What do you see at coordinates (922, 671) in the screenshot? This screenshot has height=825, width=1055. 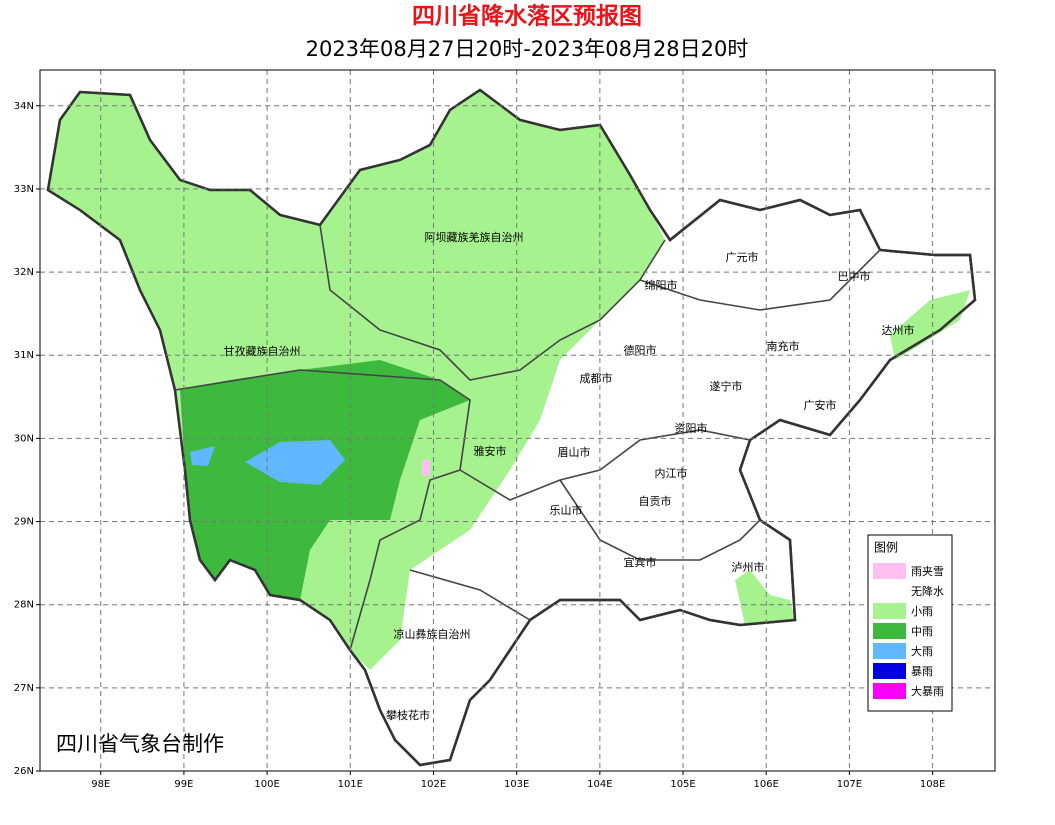 I see `legend-label: 暴雨` at bounding box center [922, 671].